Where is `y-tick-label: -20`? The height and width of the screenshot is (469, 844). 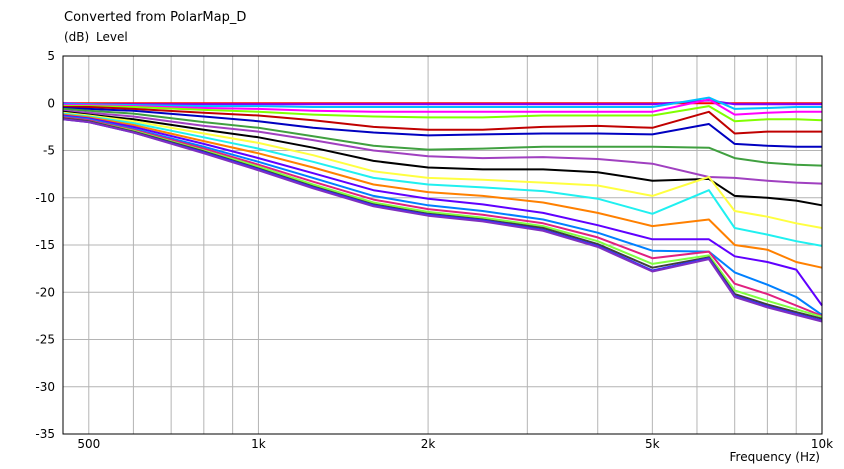 y-tick-label: -20 is located at coordinates (45, 292).